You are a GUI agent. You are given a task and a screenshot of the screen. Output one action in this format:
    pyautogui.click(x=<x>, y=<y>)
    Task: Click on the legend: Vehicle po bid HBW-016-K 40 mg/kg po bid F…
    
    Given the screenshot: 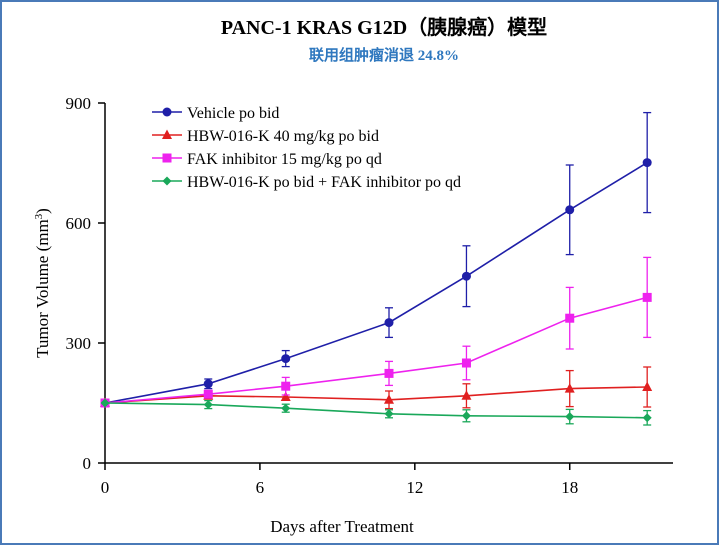 What is the action you would take?
    pyautogui.click(x=306, y=148)
    